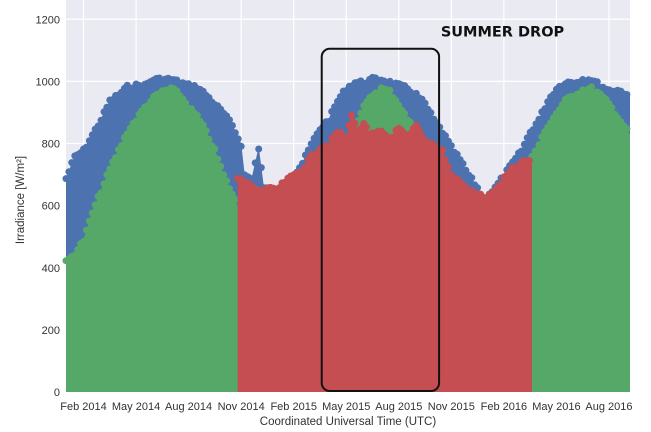 Image resolution: width=651 pixels, height=432 pixels. I want to click on summer-drop-box, so click(380, 220).